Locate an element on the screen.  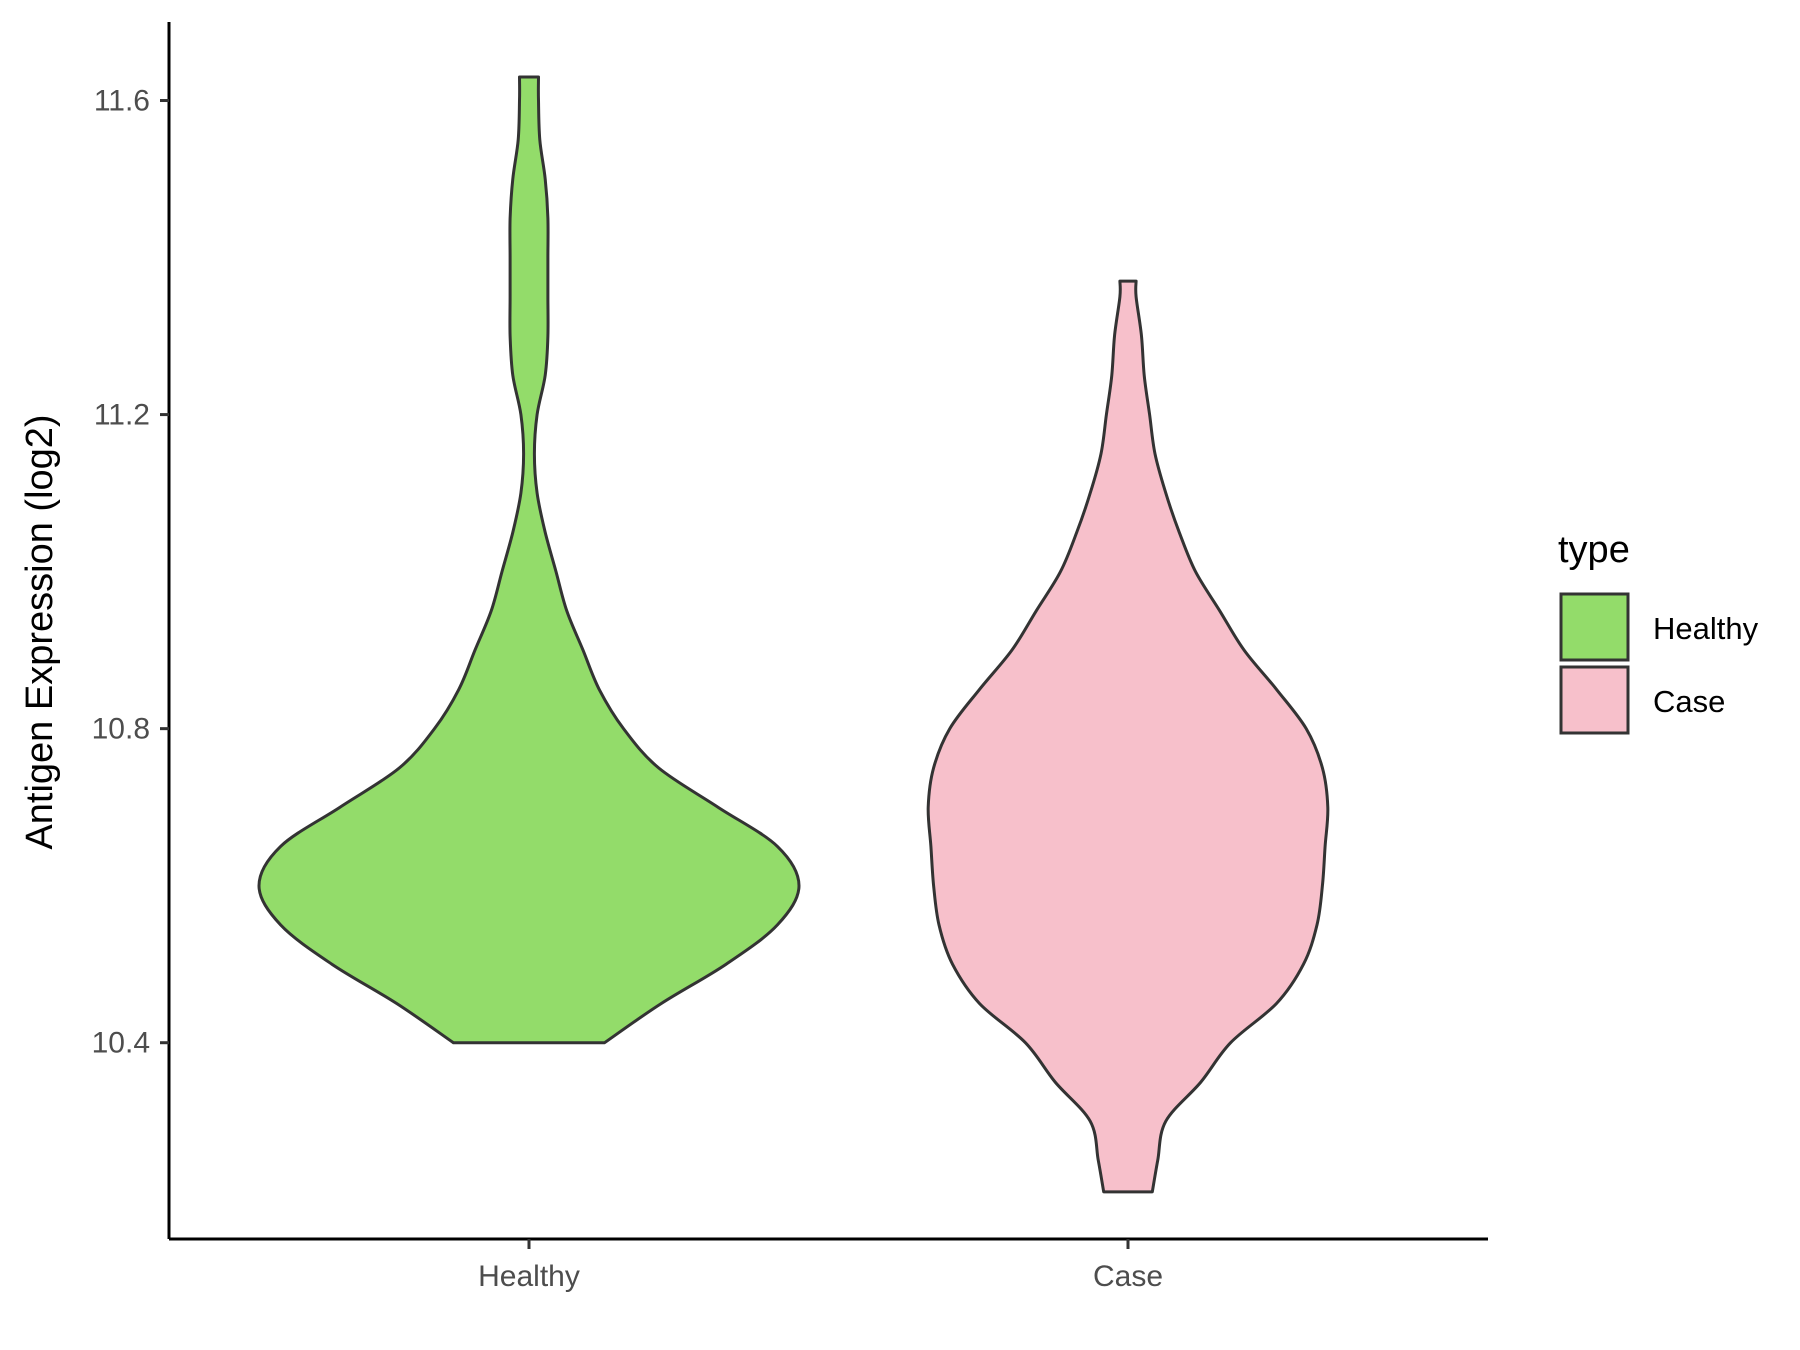
y-ticks: 10.4 10.8 11.2 11.6 is located at coordinates (130, 572).